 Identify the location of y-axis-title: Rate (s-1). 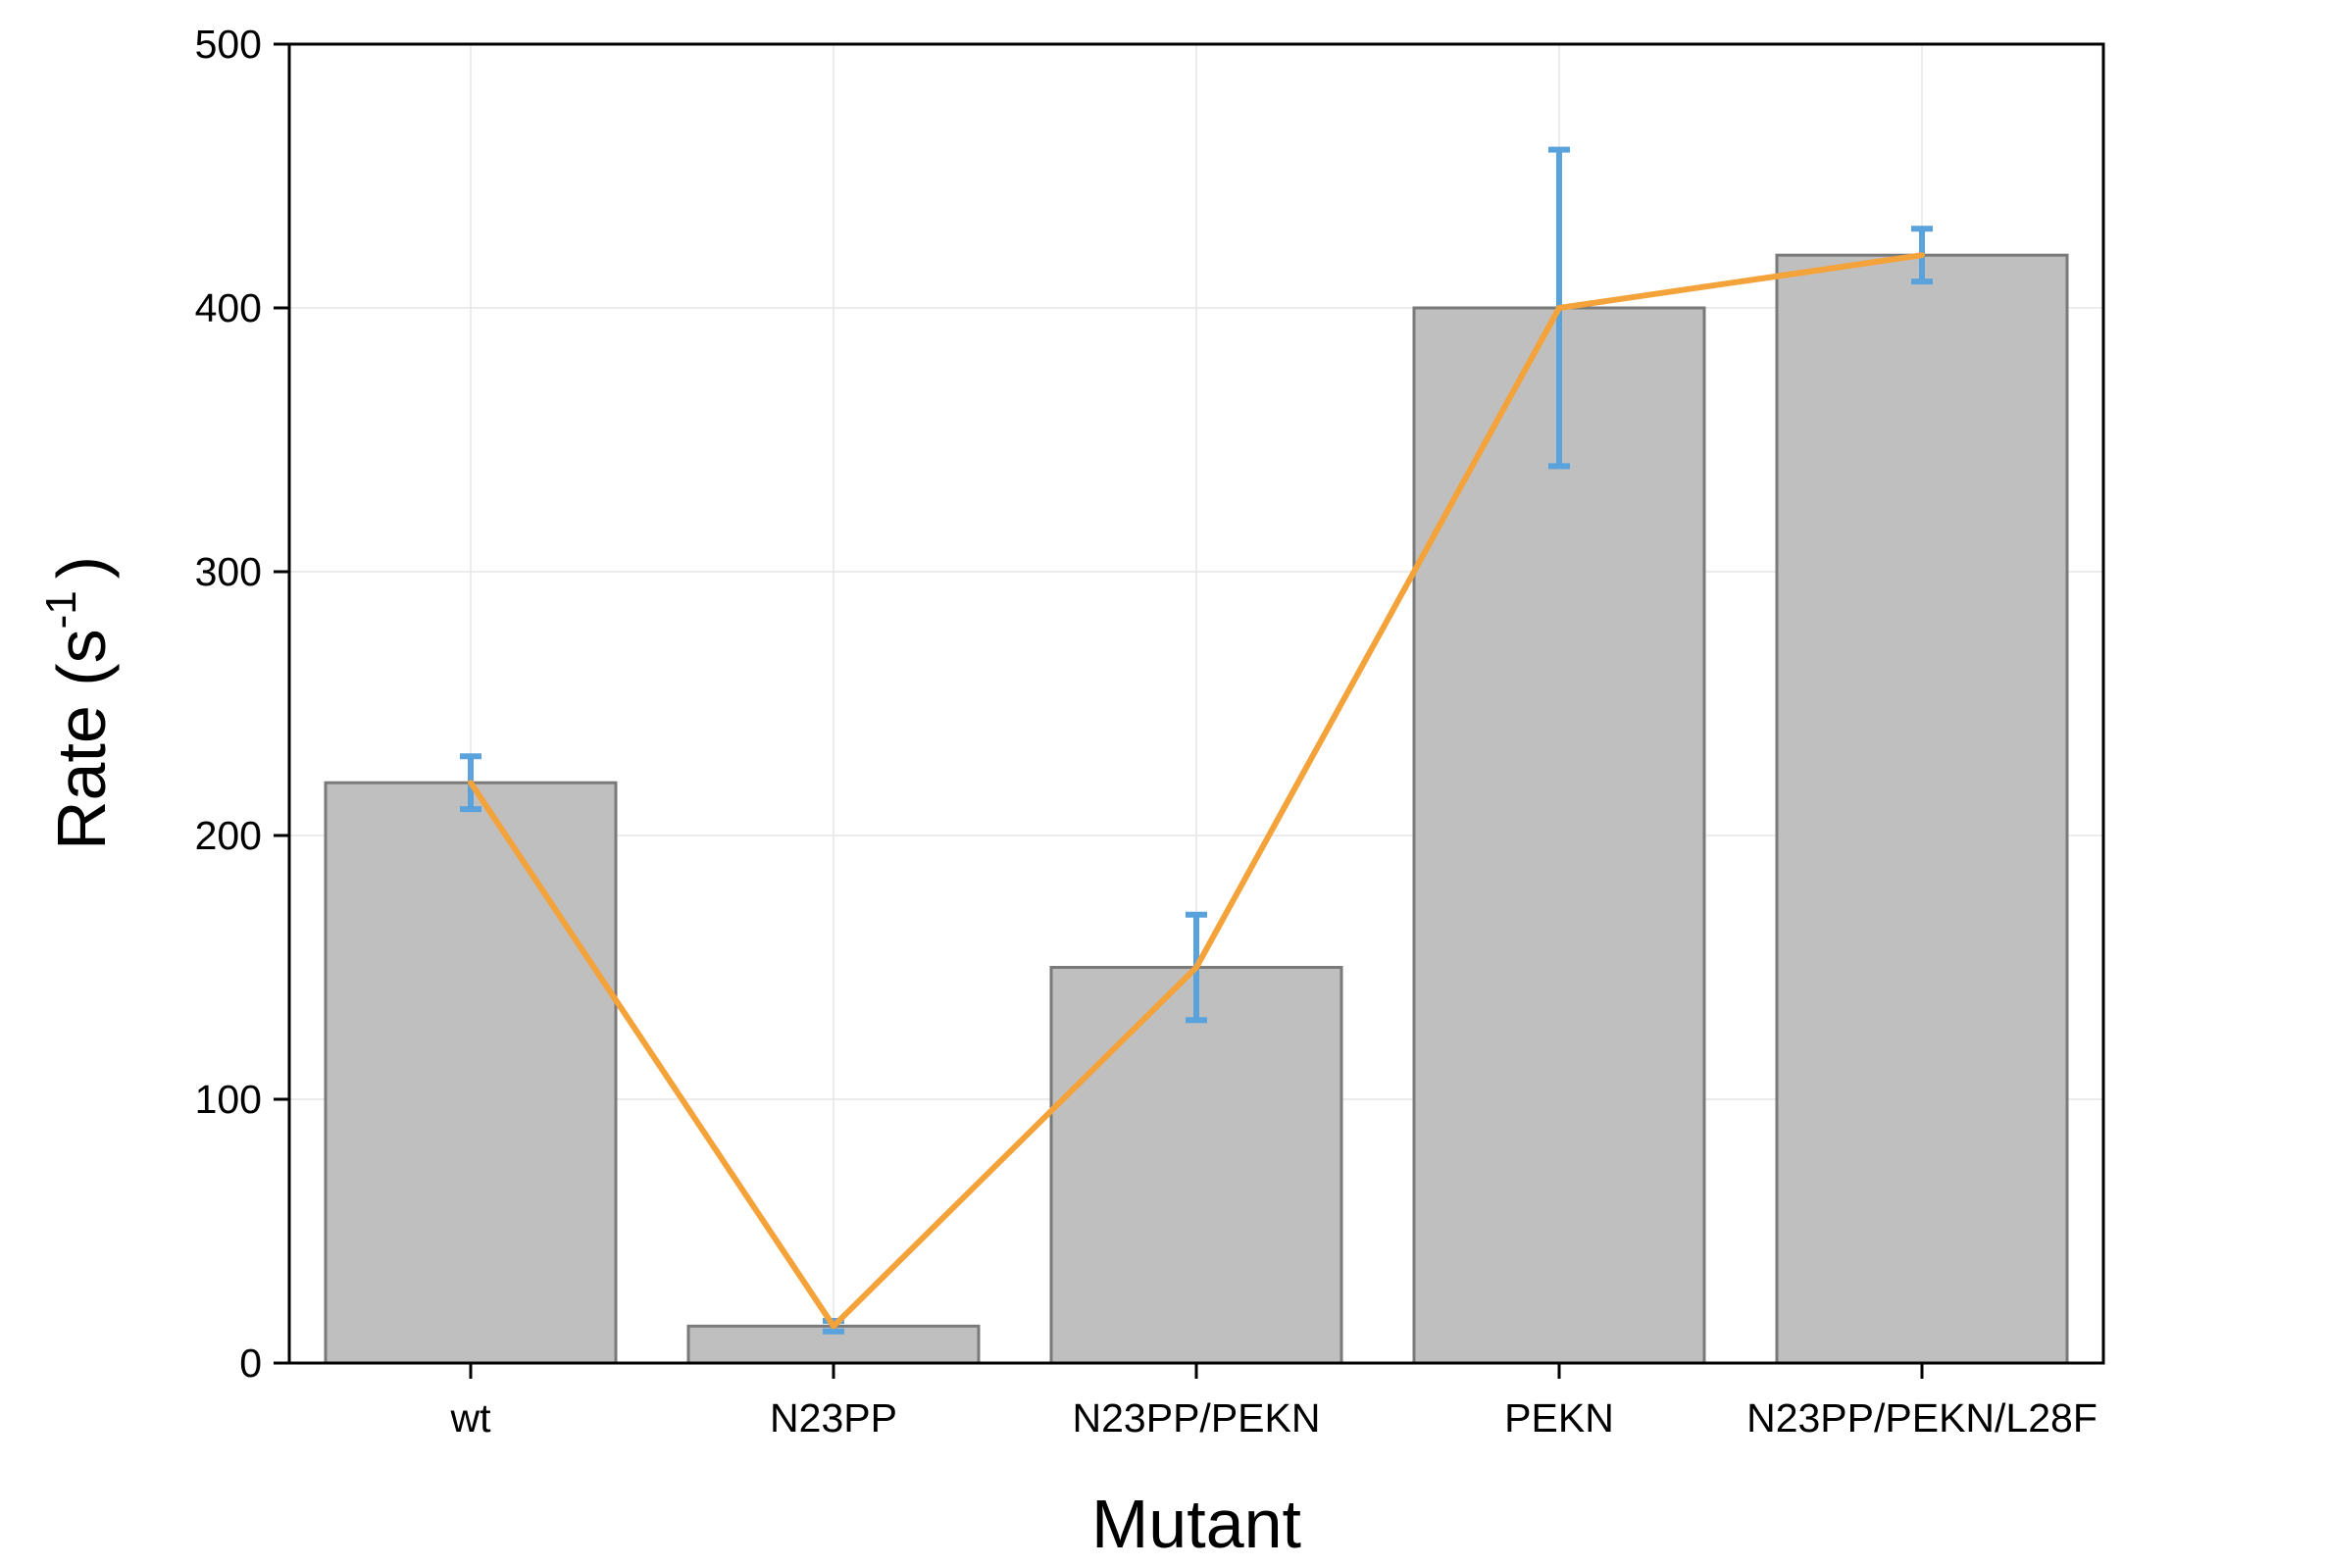
(78, 703).